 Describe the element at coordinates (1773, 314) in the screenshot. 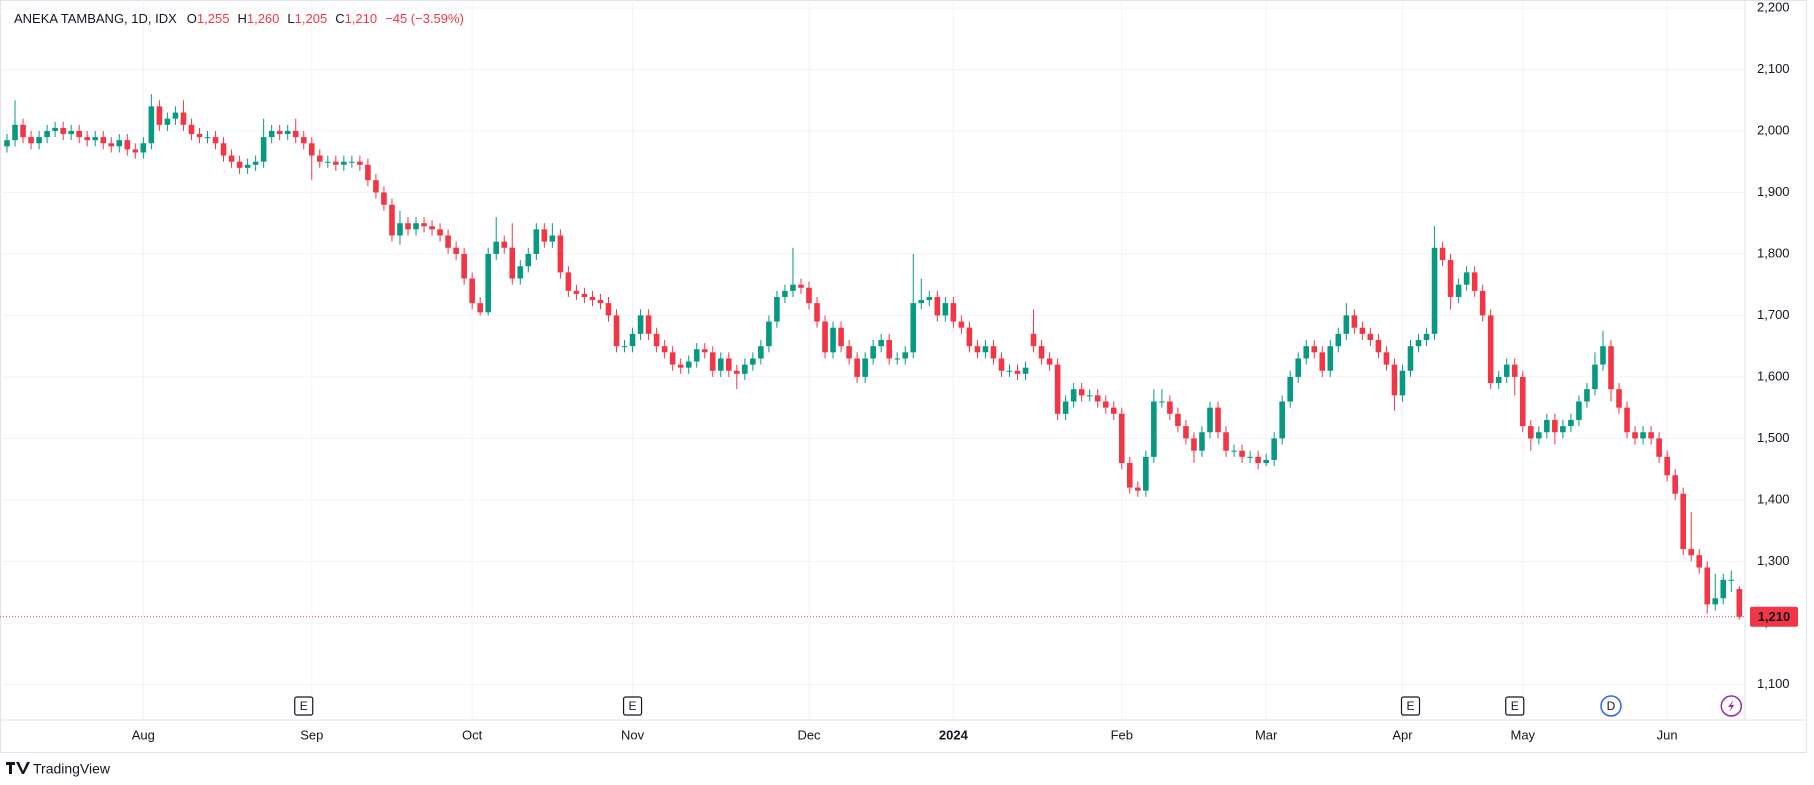

I see `y-tick-label: 1,700` at that location.